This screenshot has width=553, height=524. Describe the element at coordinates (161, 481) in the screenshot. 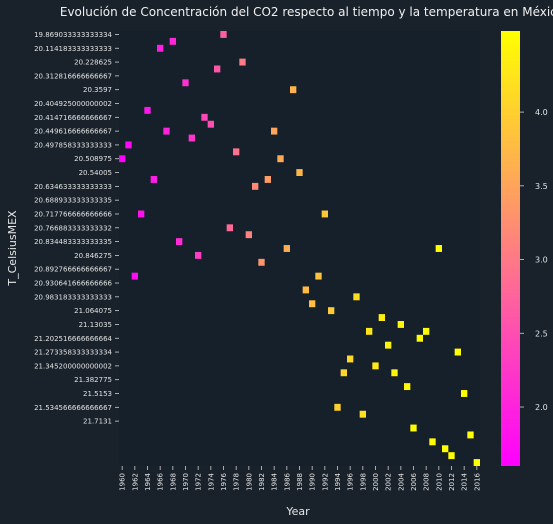

I see `x-tick-label: 1966` at that location.